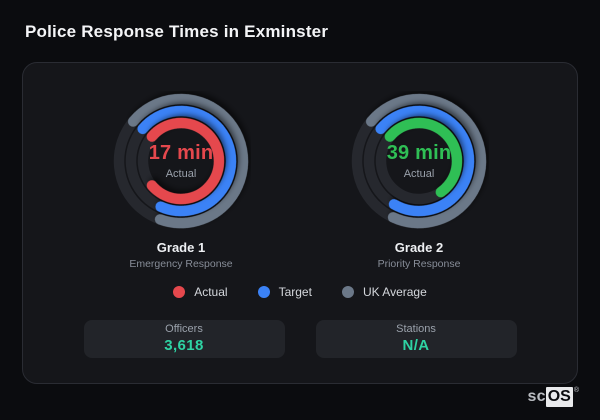 The image size is (600, 420). What do you see at coordinates (300, 339) in the screenshot?
I see `stats-row: Officers 3,618 Stations N/A` at bounding box center [300, 339].